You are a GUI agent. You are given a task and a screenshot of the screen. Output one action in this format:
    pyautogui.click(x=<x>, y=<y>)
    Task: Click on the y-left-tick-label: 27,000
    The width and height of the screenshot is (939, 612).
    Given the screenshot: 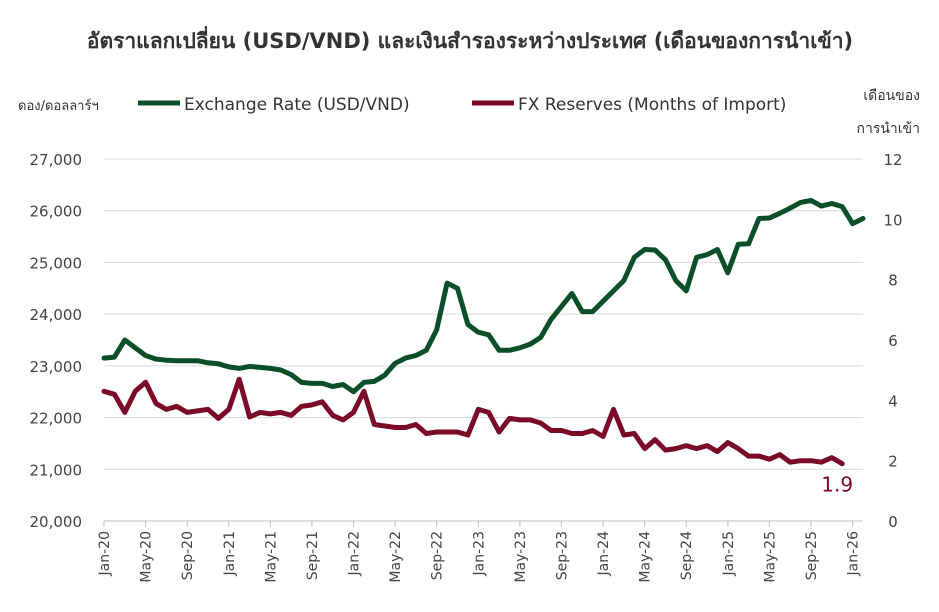 What is the action you would take?
    pyautogui.click(x=56, y=160)
    